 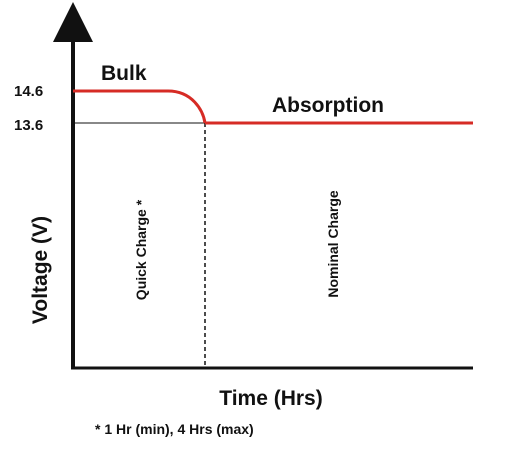 What do you see at coordinates (140, 106) in the screenshot?
I see `bulk-series-line` at bounding box center [140, 106].